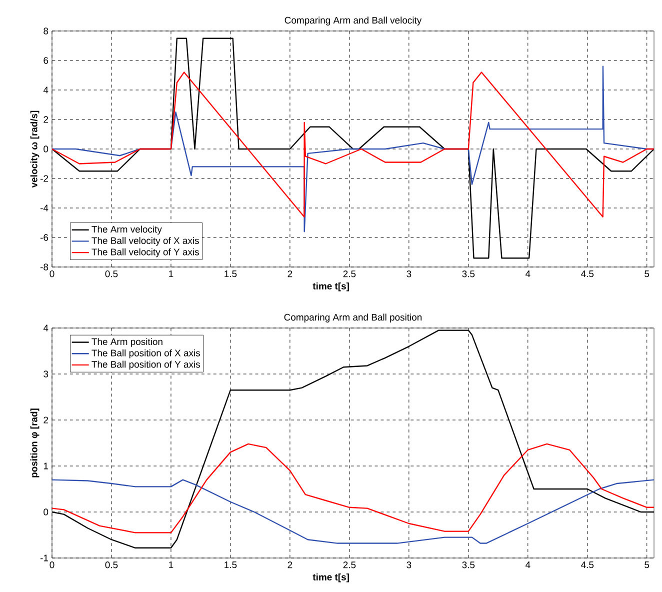  What do you see at coordinates (44, 558) in the screenshot?
I see `y-tick-label: -1` at bounding box center [44, 558].